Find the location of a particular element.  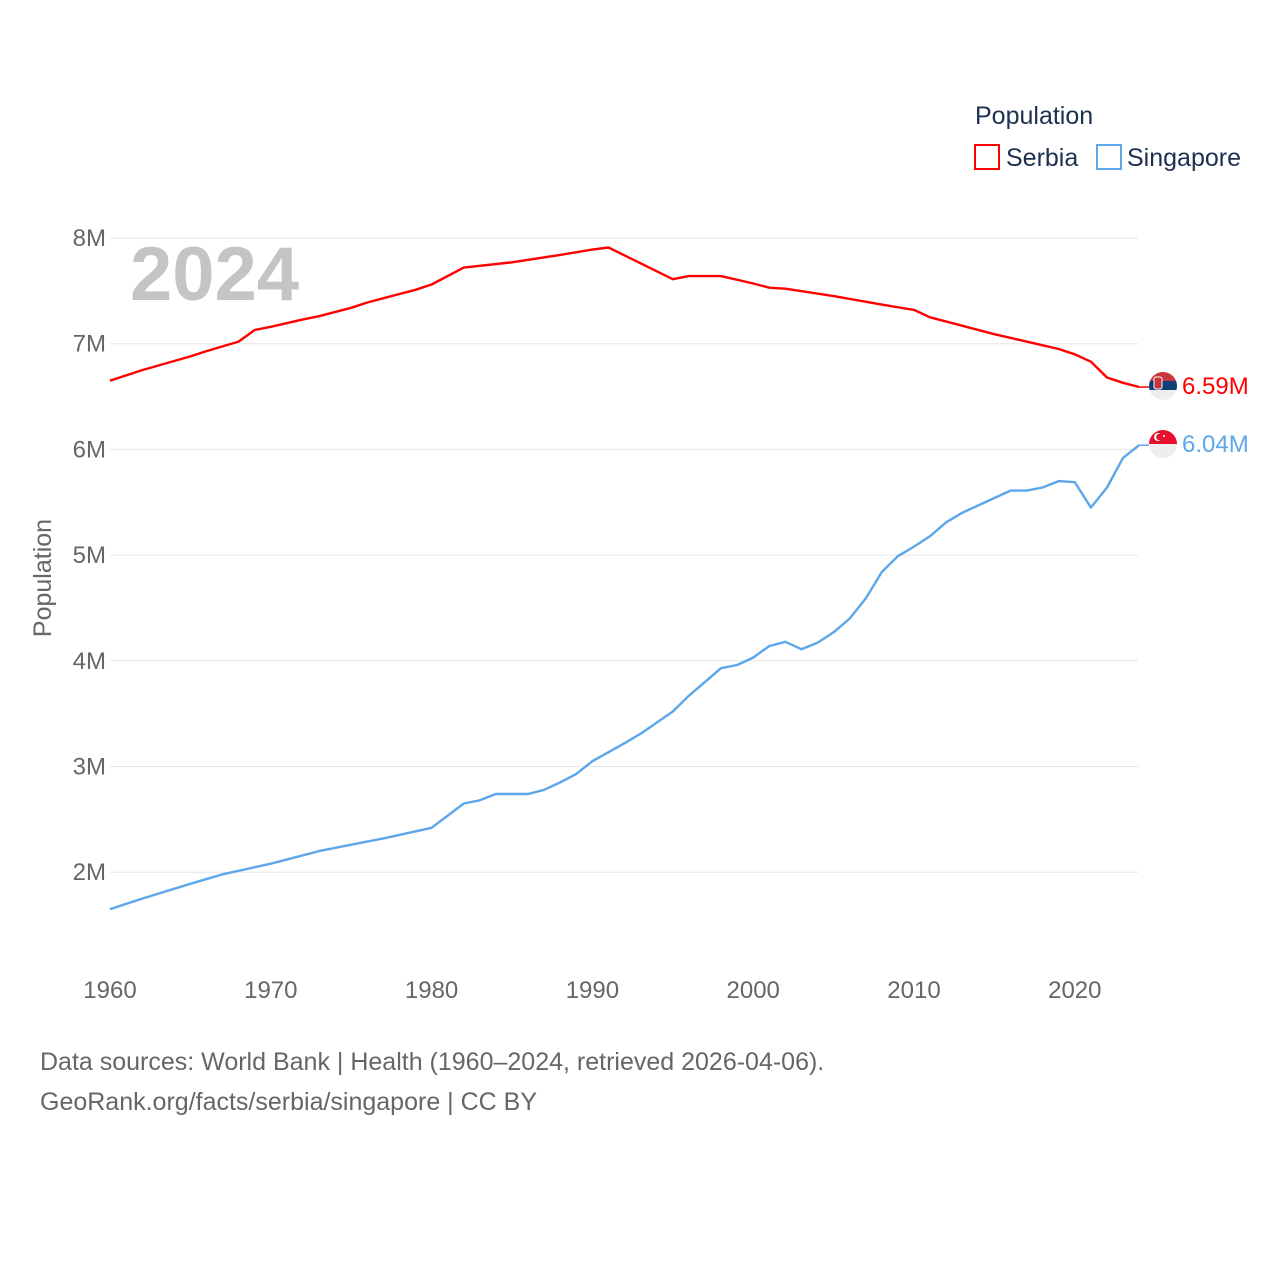

legend-swatch-singapore is located at coordinates (1109, 157).